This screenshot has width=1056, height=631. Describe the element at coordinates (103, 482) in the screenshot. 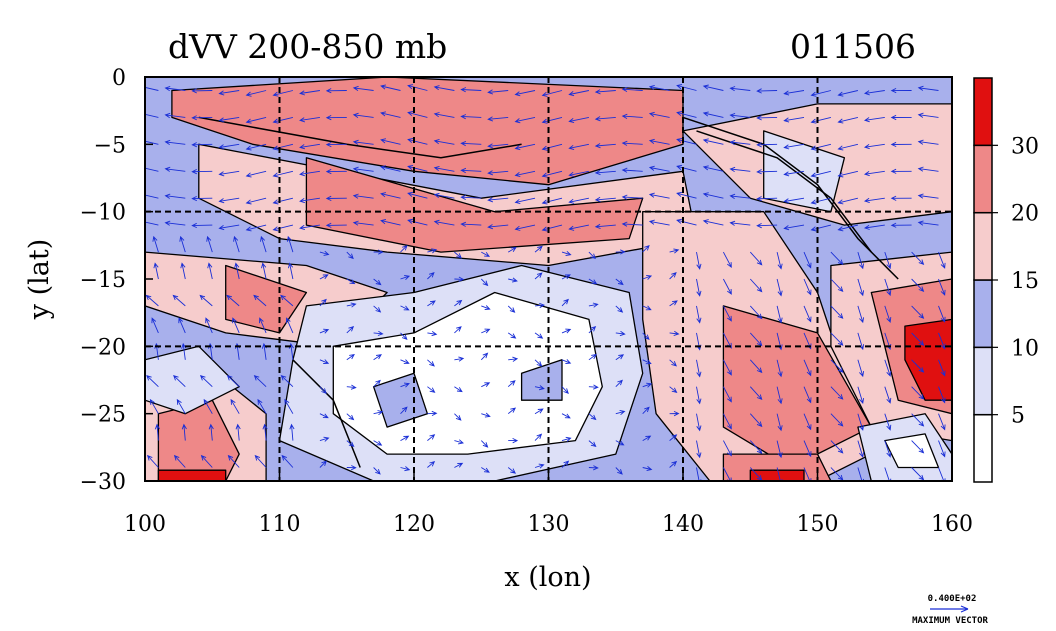

I see `y-tick-label: −30` at that location.